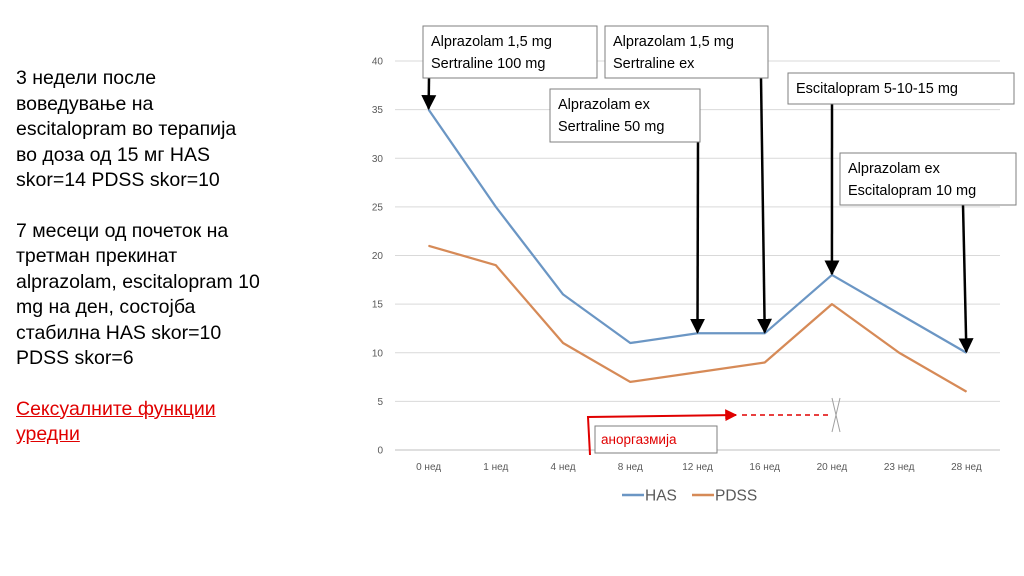 The image size is (1024, 576). Describe the element at coordinates (488, 64) in the screenshot. I see `annotation-text: Sertraline 100 mg` at that location.